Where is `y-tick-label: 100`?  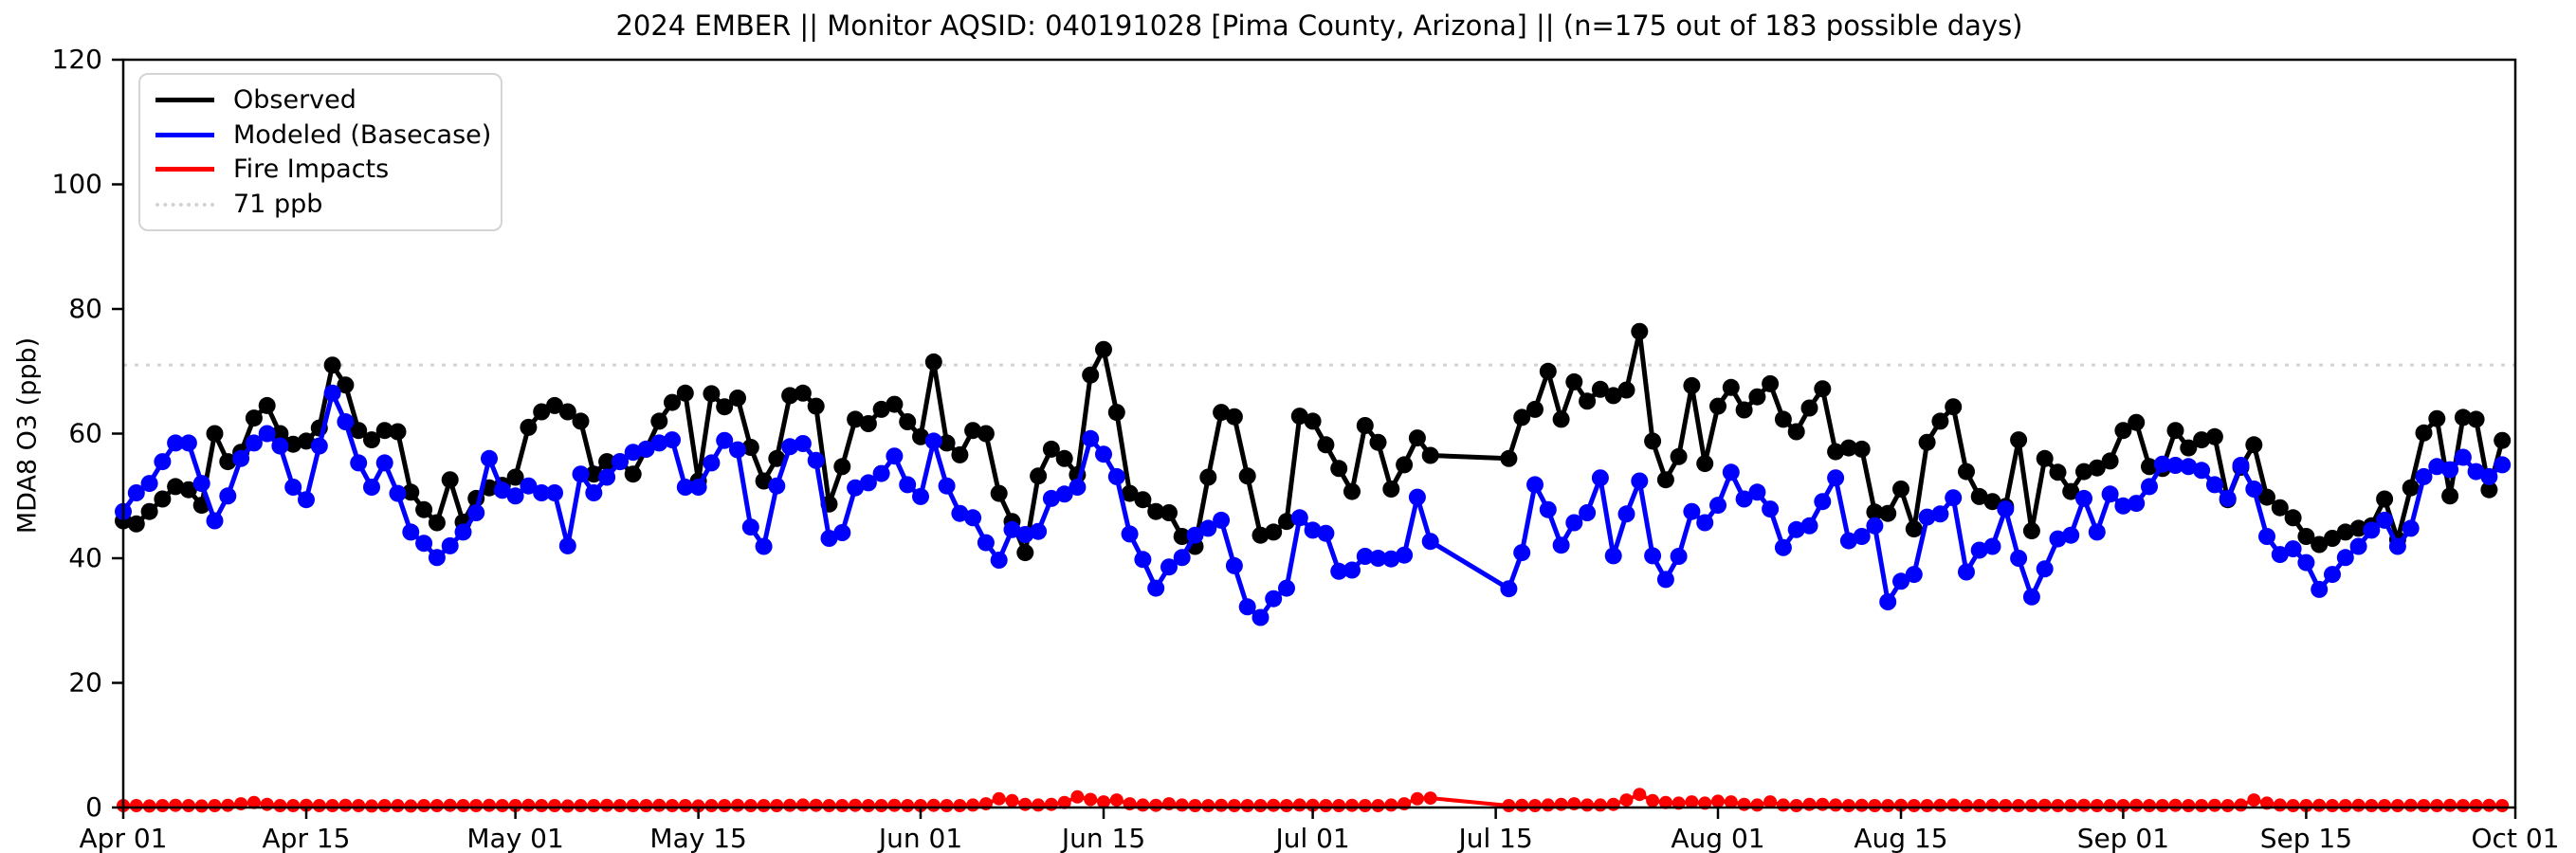 y-tick-label: 100 is located at coordinates (77, 184).